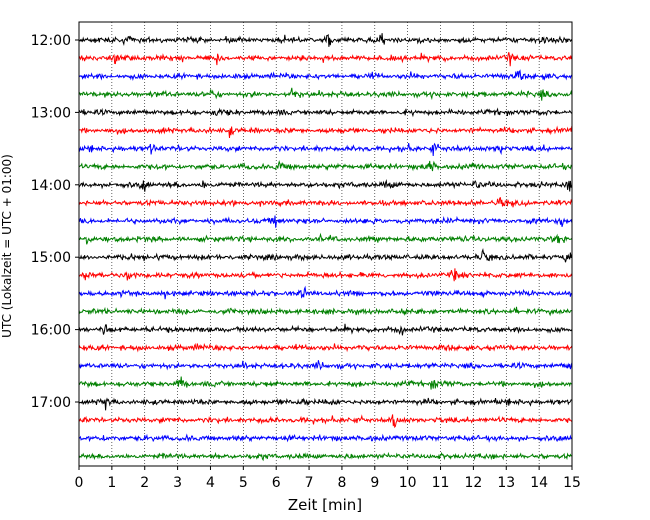 The width and height of the screenshot is (650, 520). I want to click on x-tick-label: 10, so click(408, 483).